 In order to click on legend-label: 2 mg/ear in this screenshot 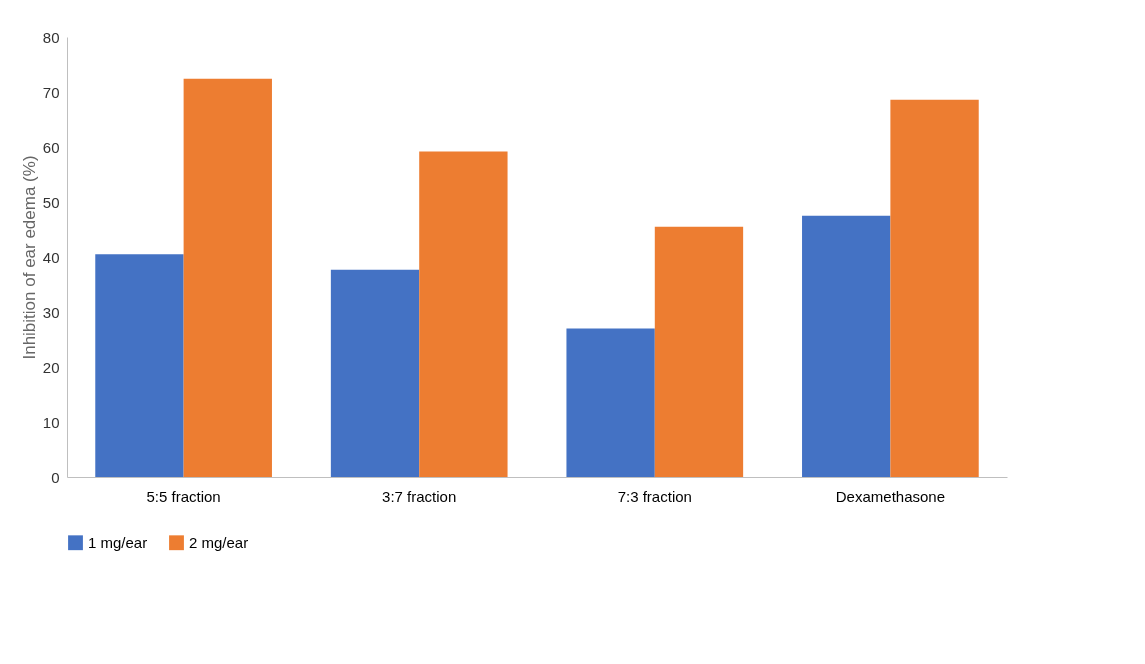, I will do `click(219, 542)`.